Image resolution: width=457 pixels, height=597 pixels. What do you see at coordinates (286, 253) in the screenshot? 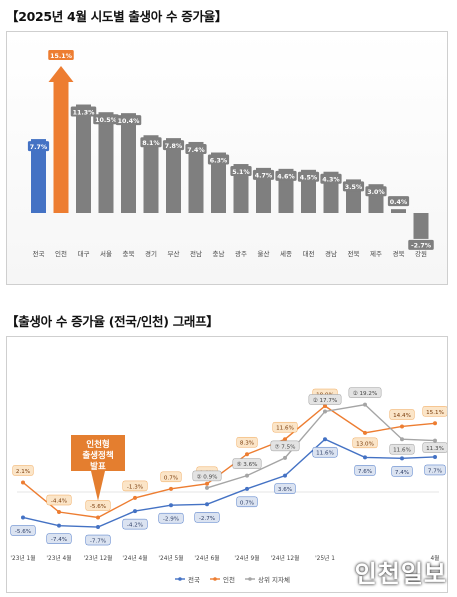
I see `bar-category-label: 세종` at bounding box center [286, 253].